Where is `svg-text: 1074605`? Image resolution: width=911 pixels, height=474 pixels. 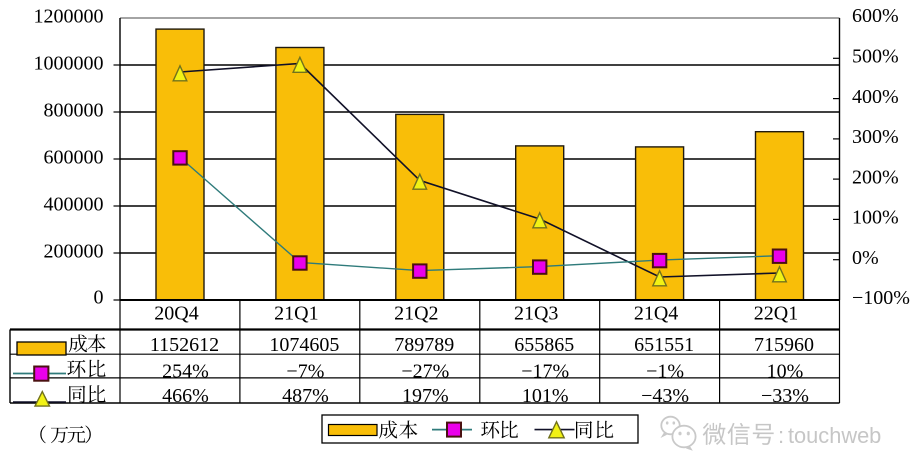 svg-text: 1074605 is located at coordinates (304, 345).